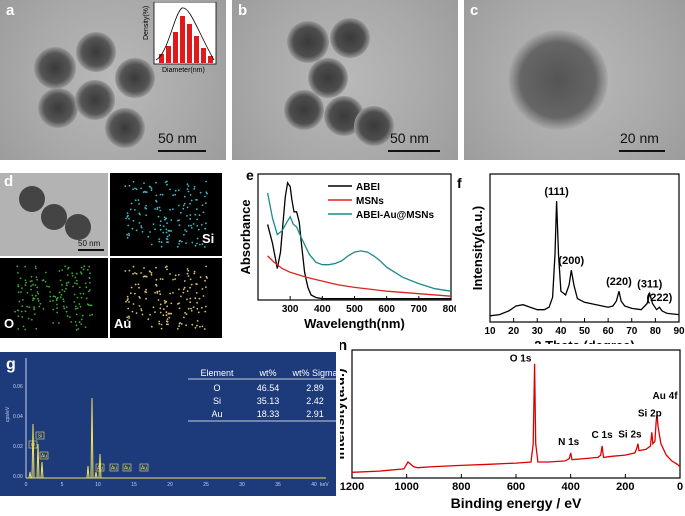 The width and height of the screenshot is (685, 516). I want to click on y-tick-label: 0.02, so click(18, 447).